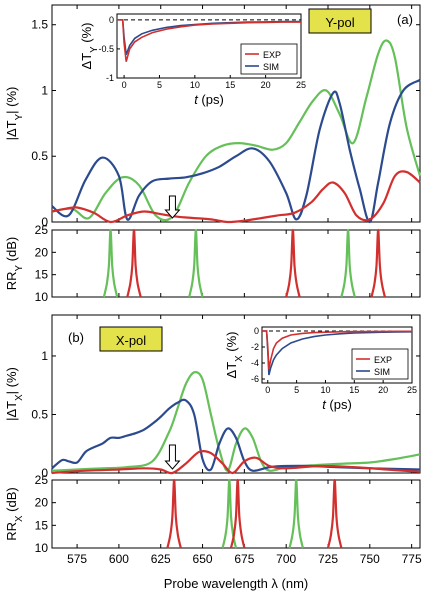 The width and height of the screenshot is (425, 603). What do you see at coordinates (161, 559) in the screenshot?
I see `x-tick-label: 625` at bounding box center [161, 559].